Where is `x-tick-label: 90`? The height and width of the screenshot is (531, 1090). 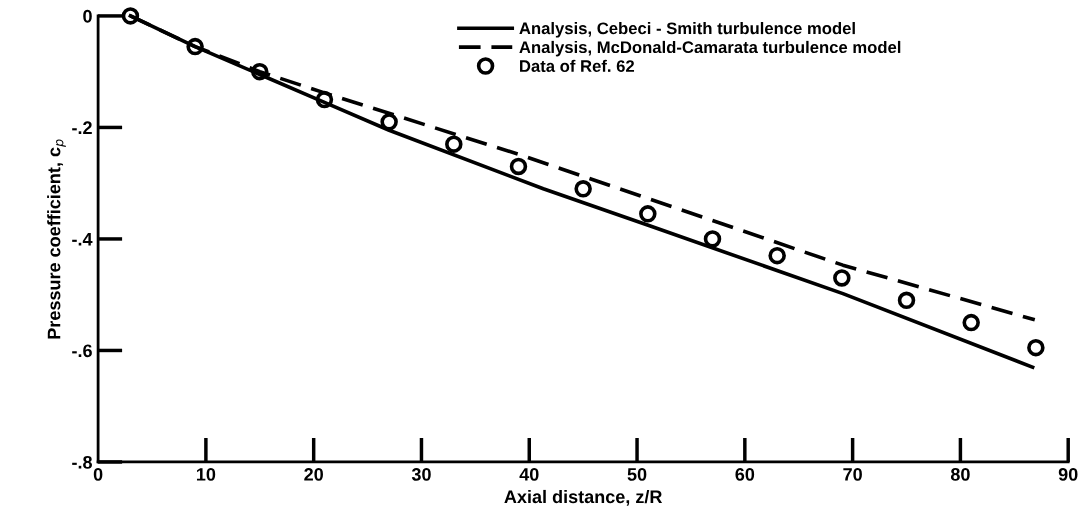 x-tick-label: 90 is located at coordinates (1068, 474).